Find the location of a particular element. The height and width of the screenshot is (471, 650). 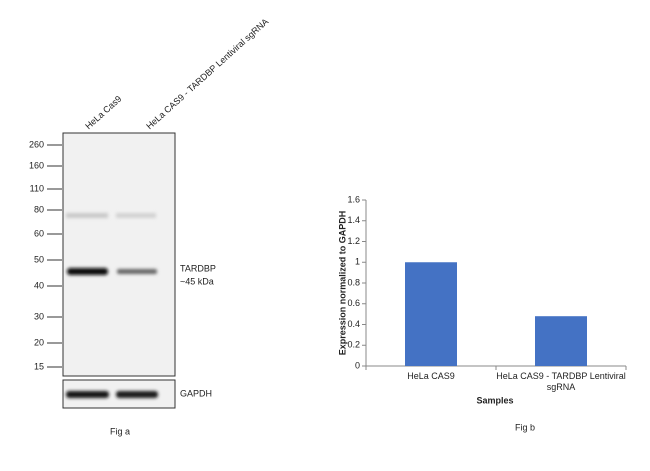

marker-label: 80 is located at coordinates (39, 209).